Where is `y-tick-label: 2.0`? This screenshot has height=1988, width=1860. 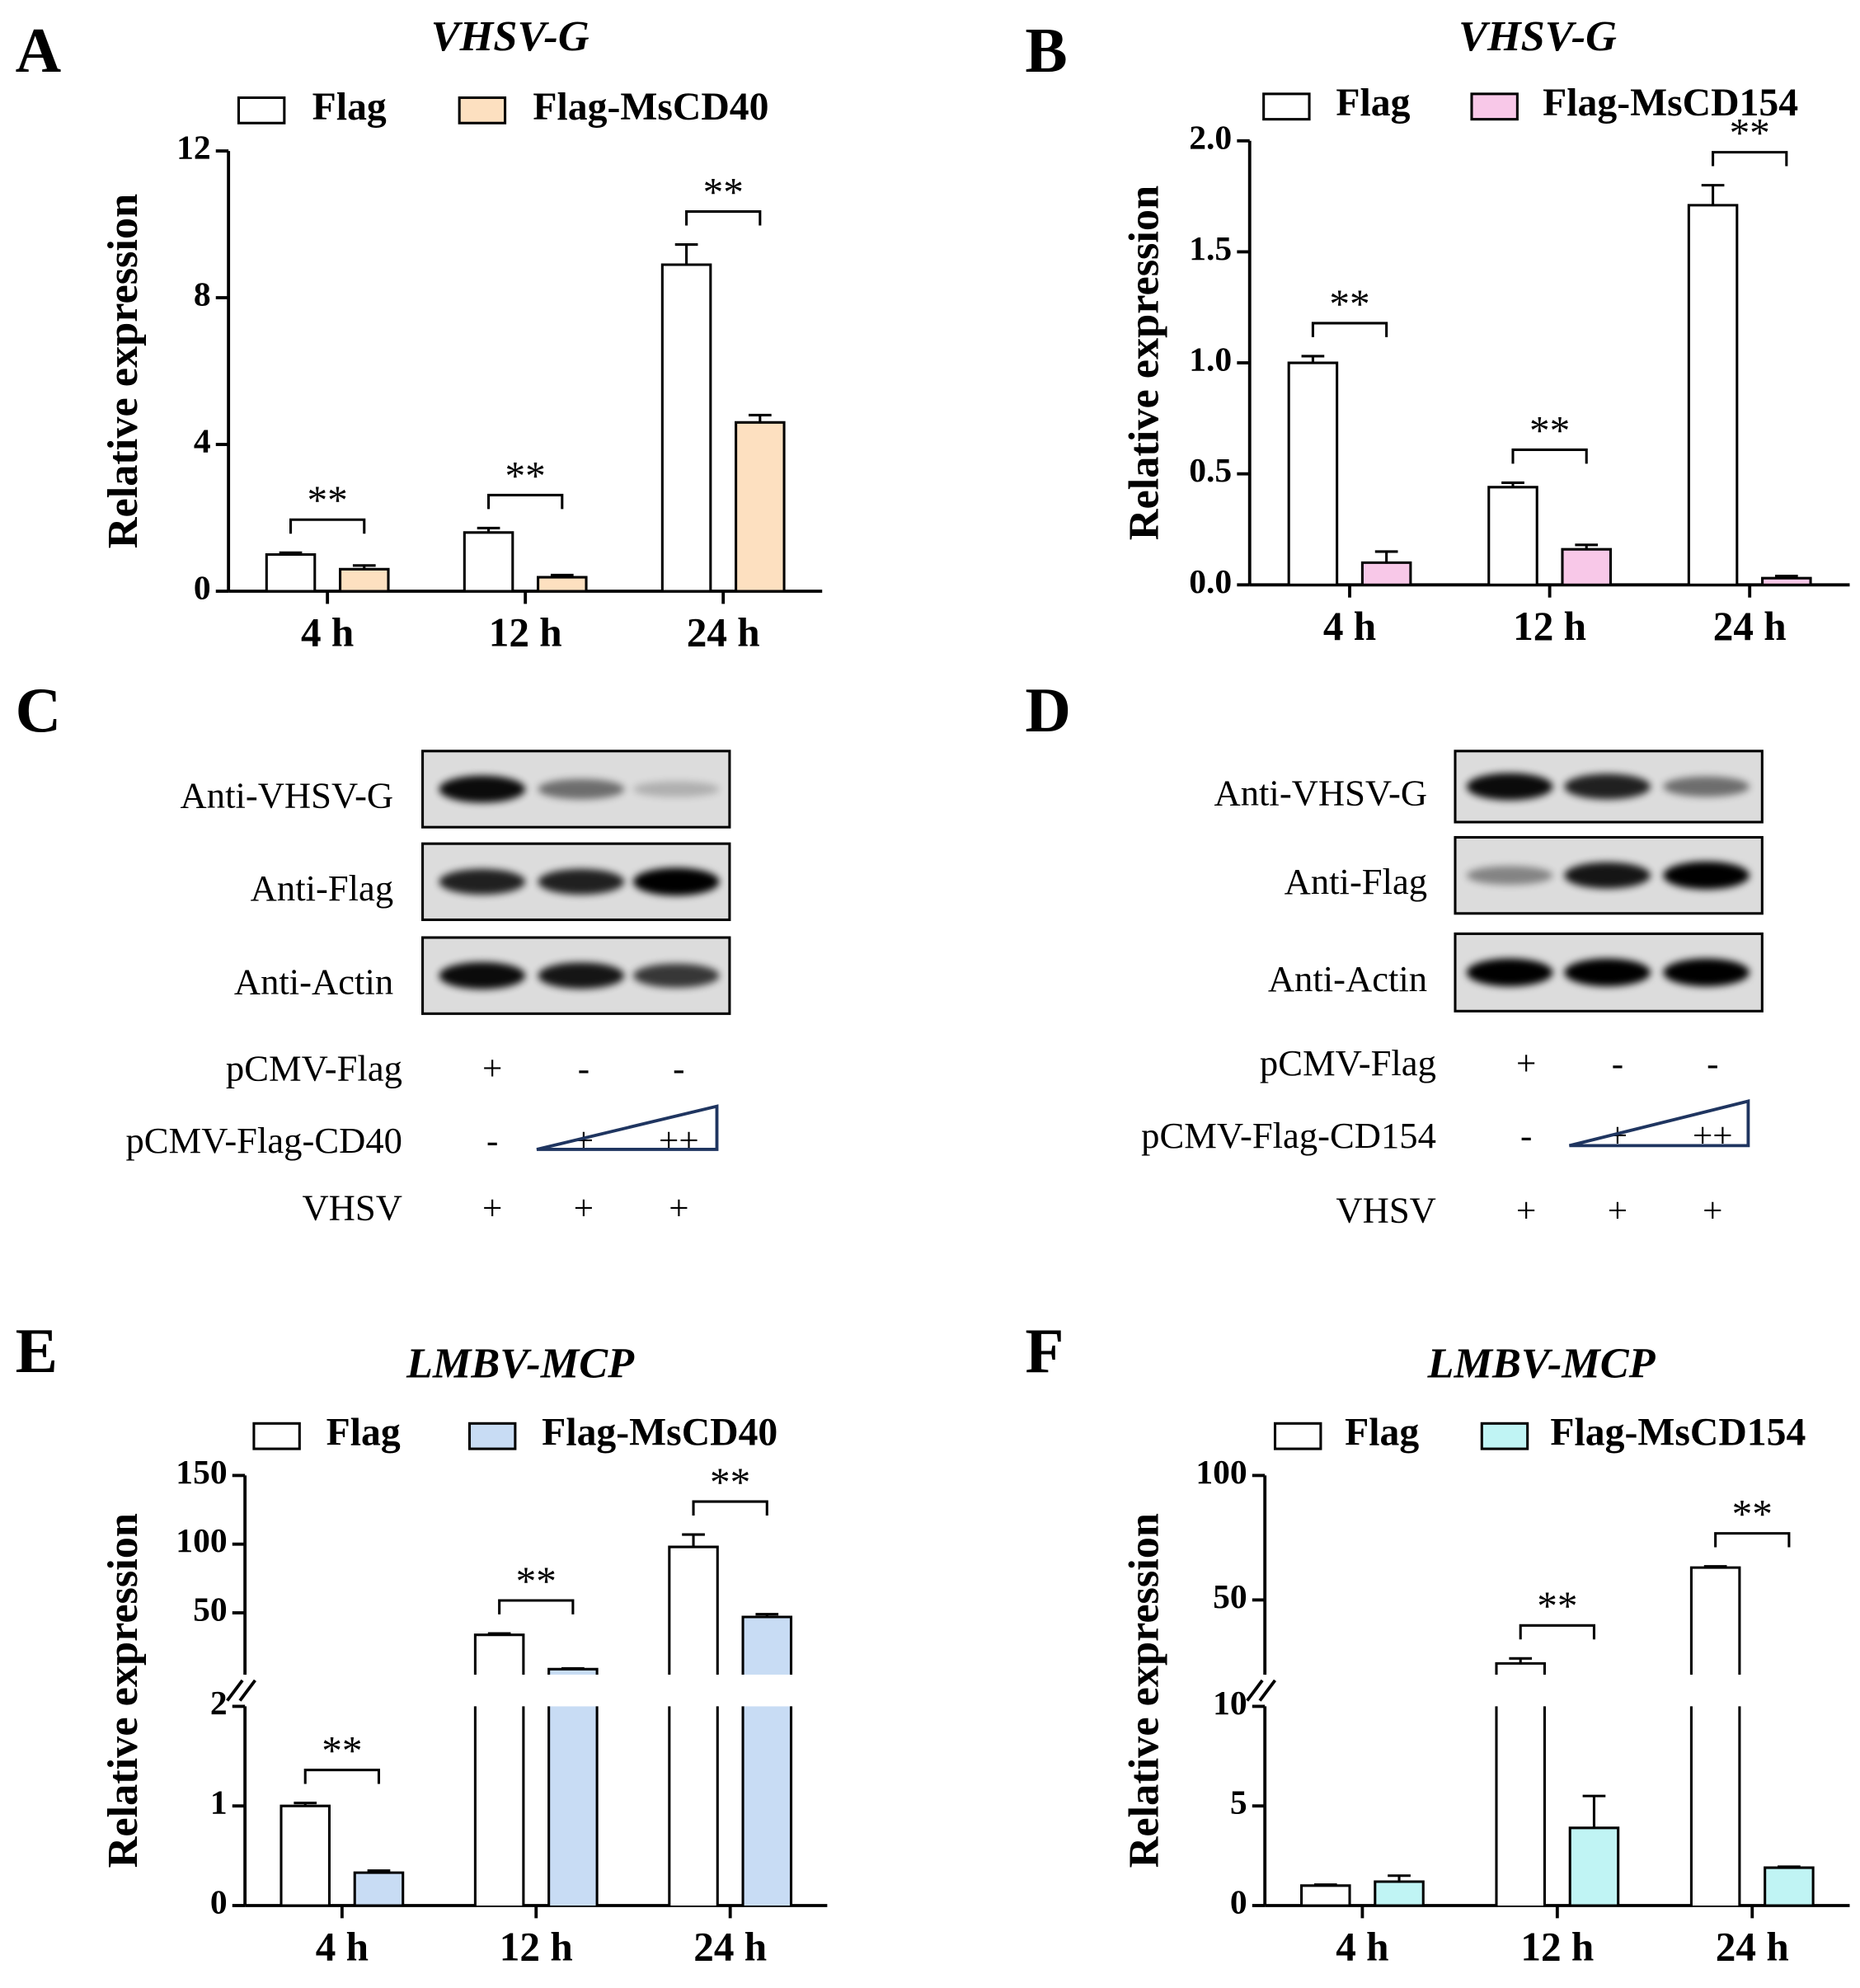 y-tick-label: 2.0 is located at coordinates (1210, 137).